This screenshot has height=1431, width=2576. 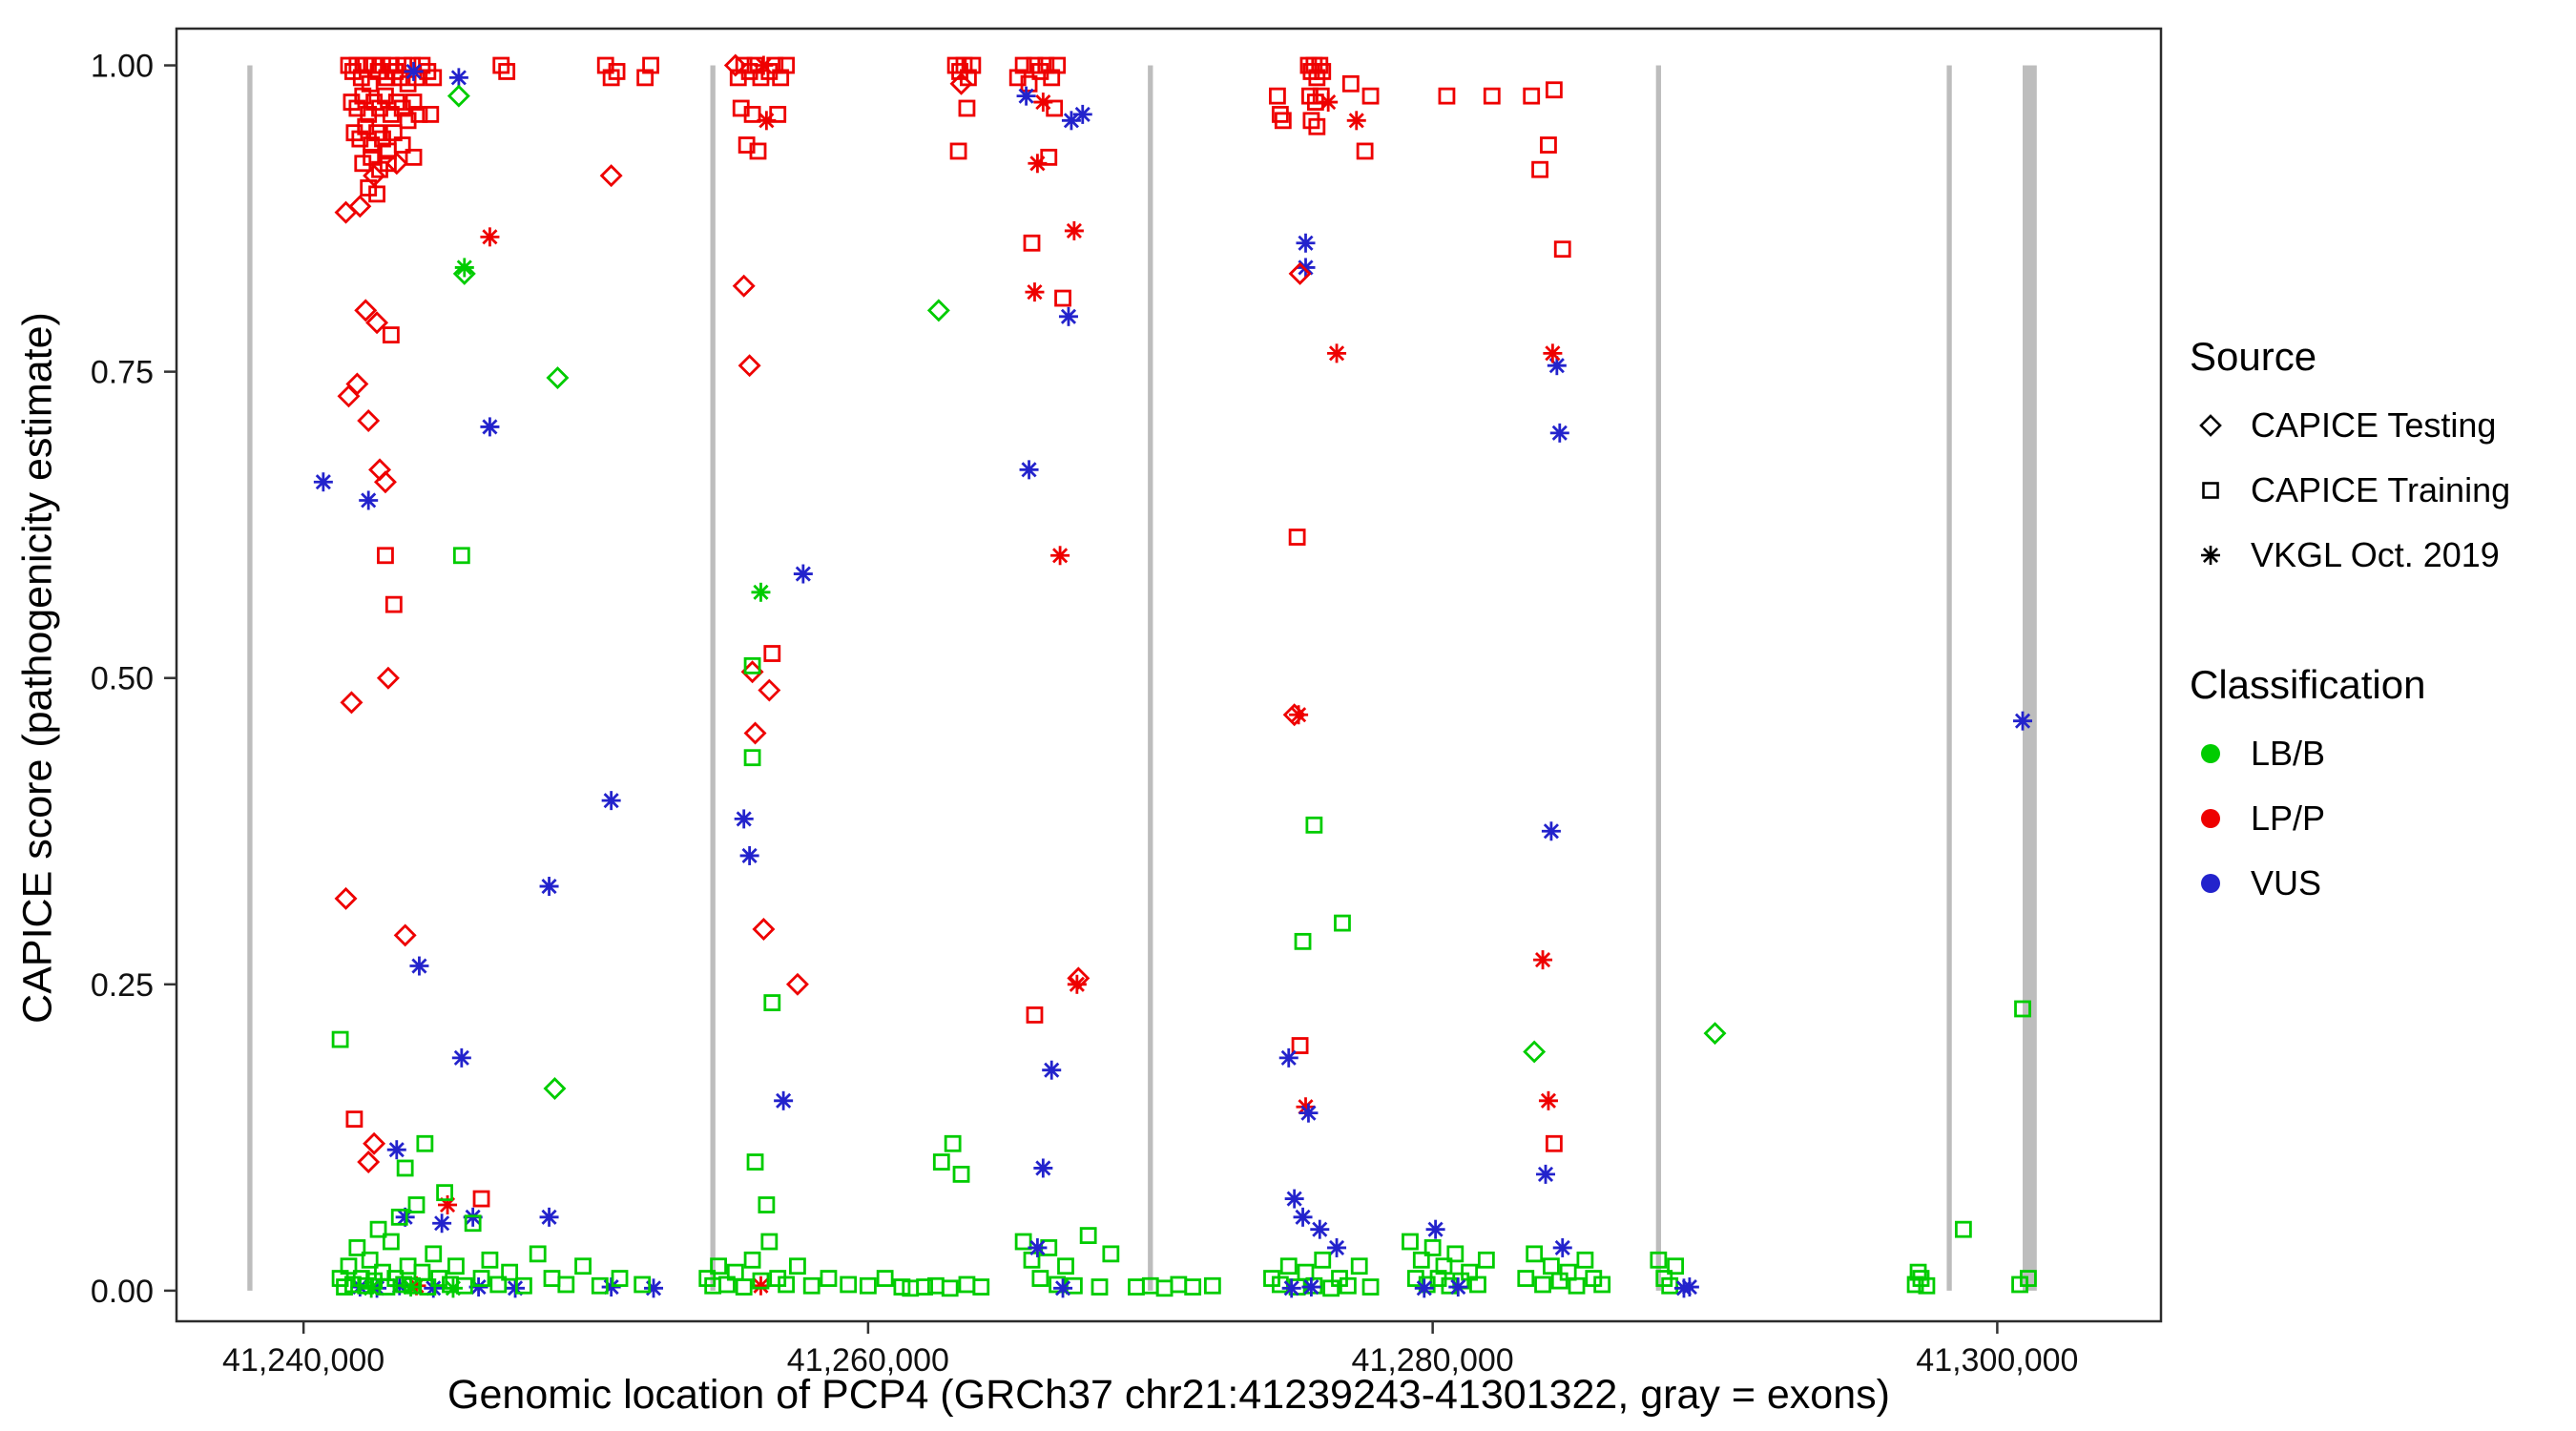 I want to click on legend-class-label: LP/P, so click(x=2288, y=818).